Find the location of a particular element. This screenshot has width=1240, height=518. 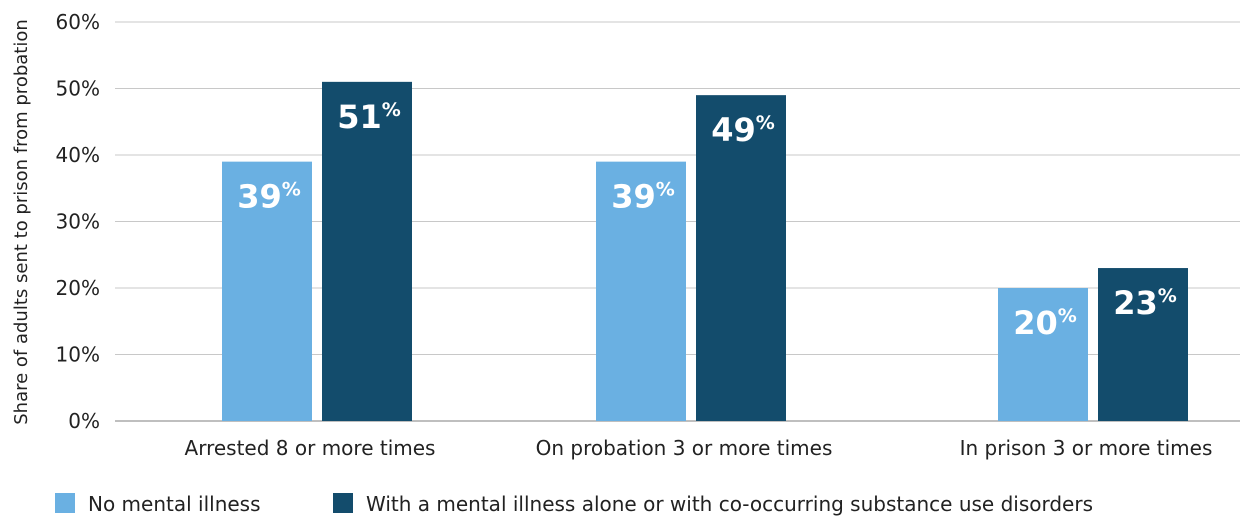

x-category-label: Arrested 8 or more times is located at coordinates (310, 448).